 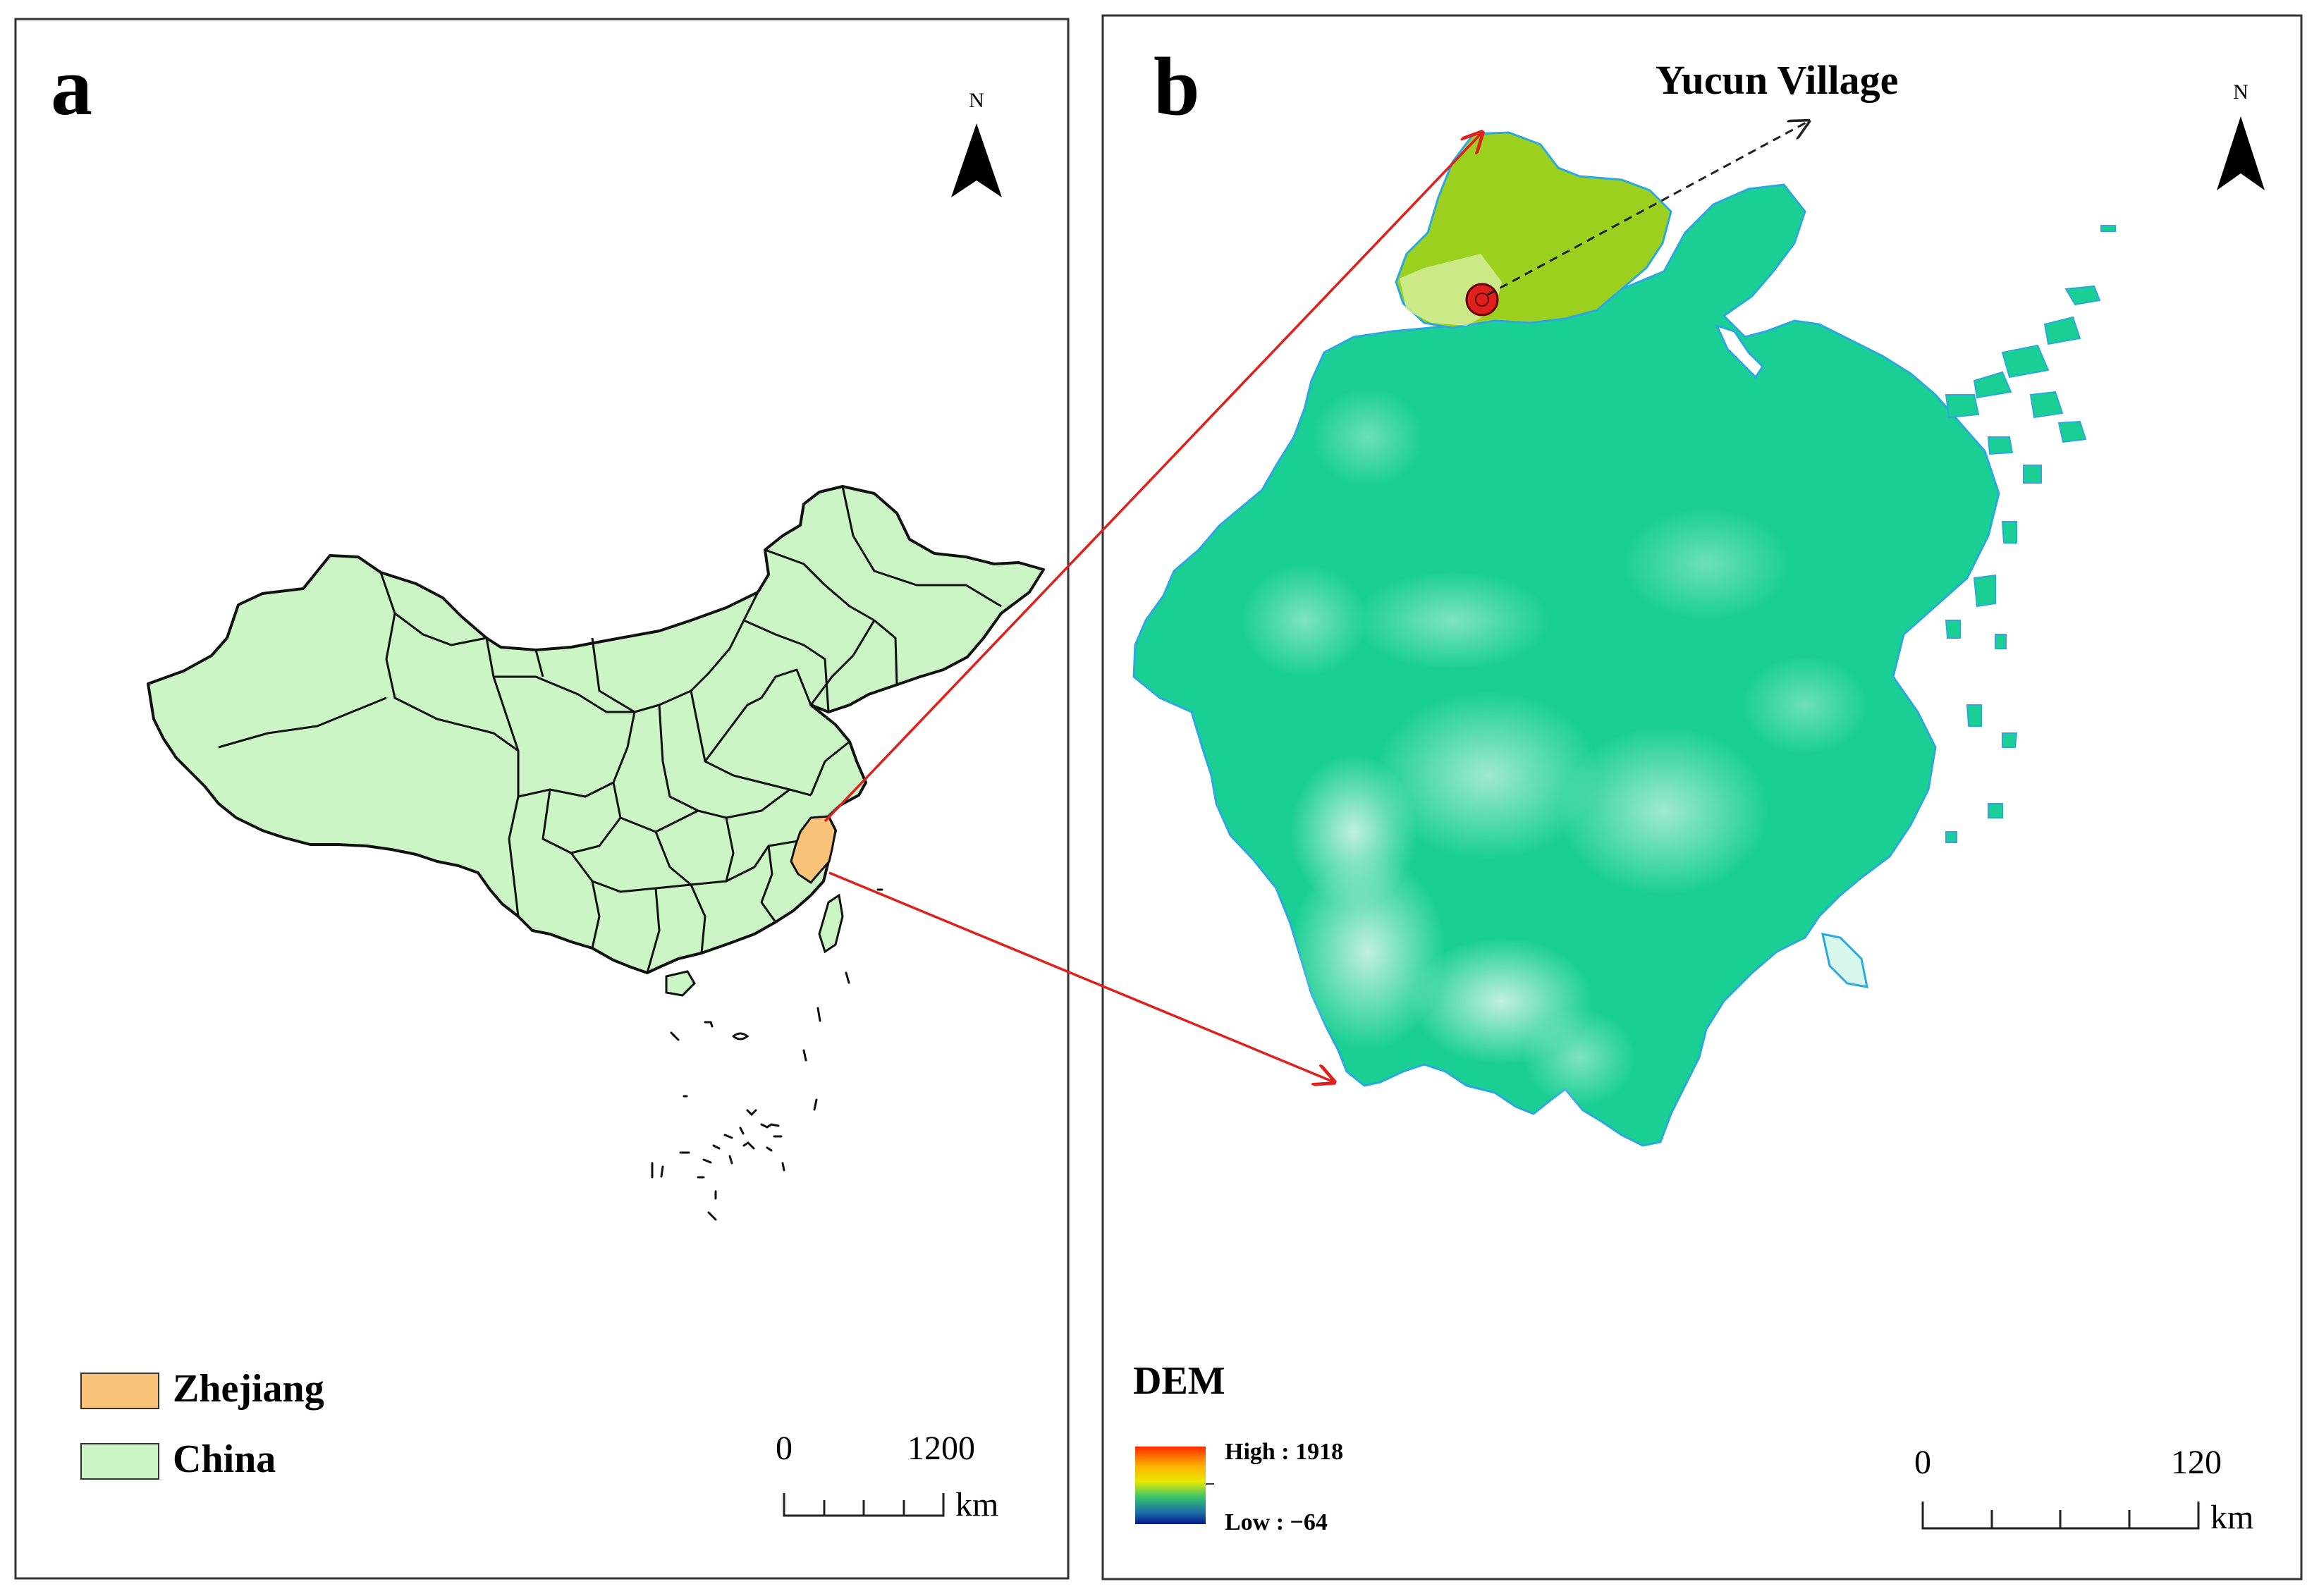 I want to click on scale-bar-b: 0 120 km, so click(x=2084, y=1490).